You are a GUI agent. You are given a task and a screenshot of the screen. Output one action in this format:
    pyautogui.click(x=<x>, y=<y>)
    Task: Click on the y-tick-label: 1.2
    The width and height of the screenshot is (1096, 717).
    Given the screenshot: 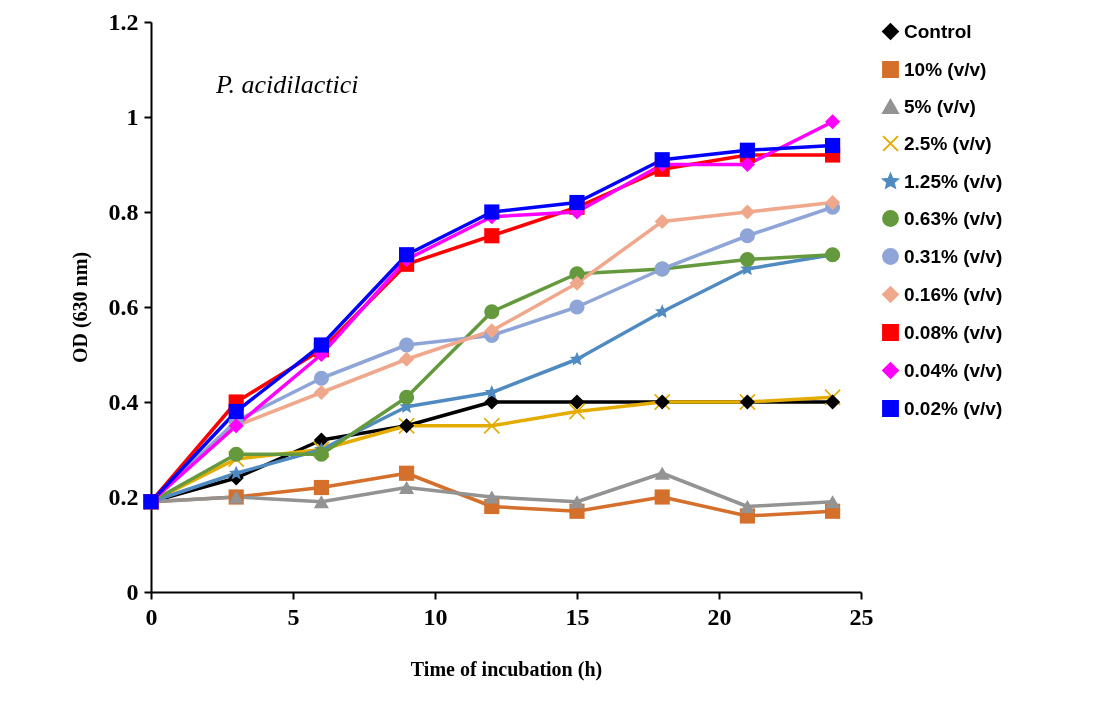 What is the action you would take?
    pyautogui.click(x=123, y=21)
    